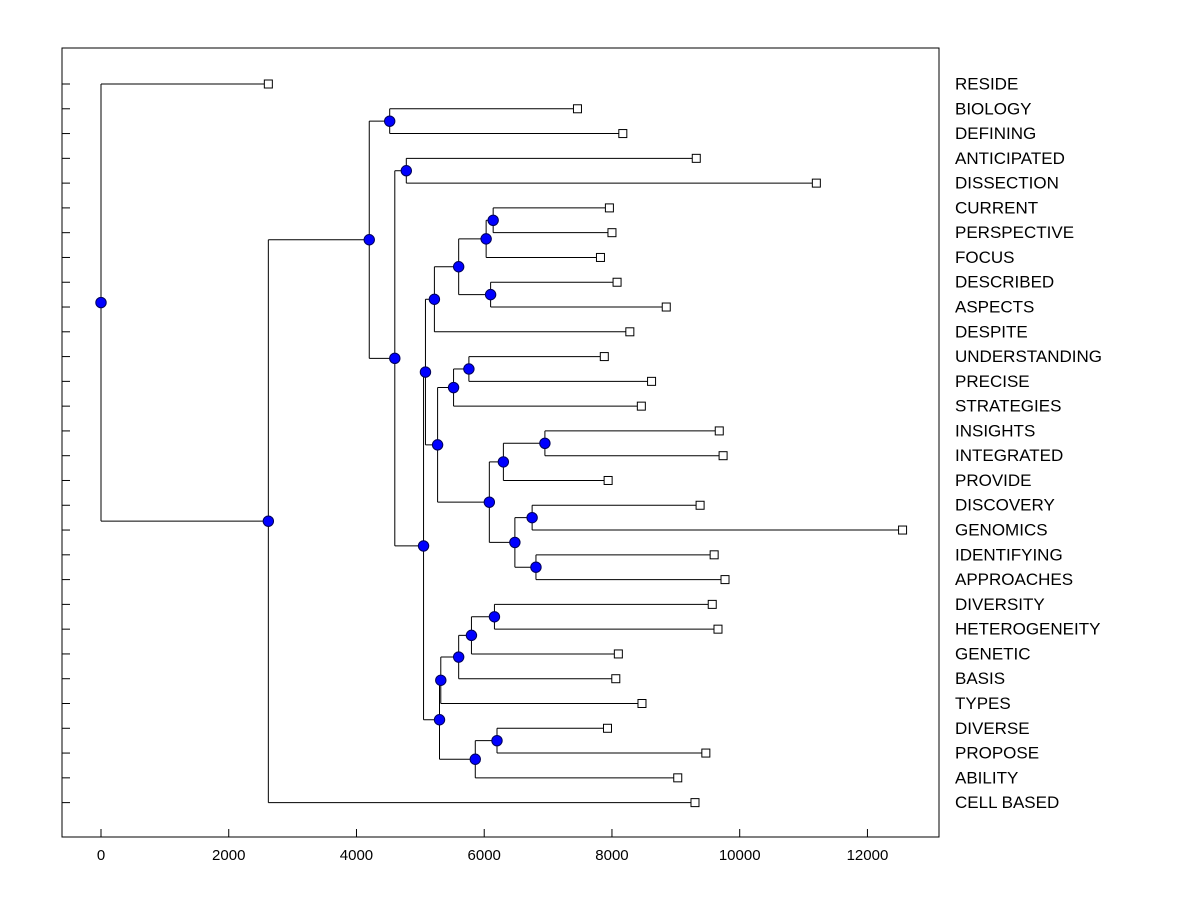  Describe the element at coordinates (980, 678) in the screenshot. I see `leaf-label: BASIS` at that location.